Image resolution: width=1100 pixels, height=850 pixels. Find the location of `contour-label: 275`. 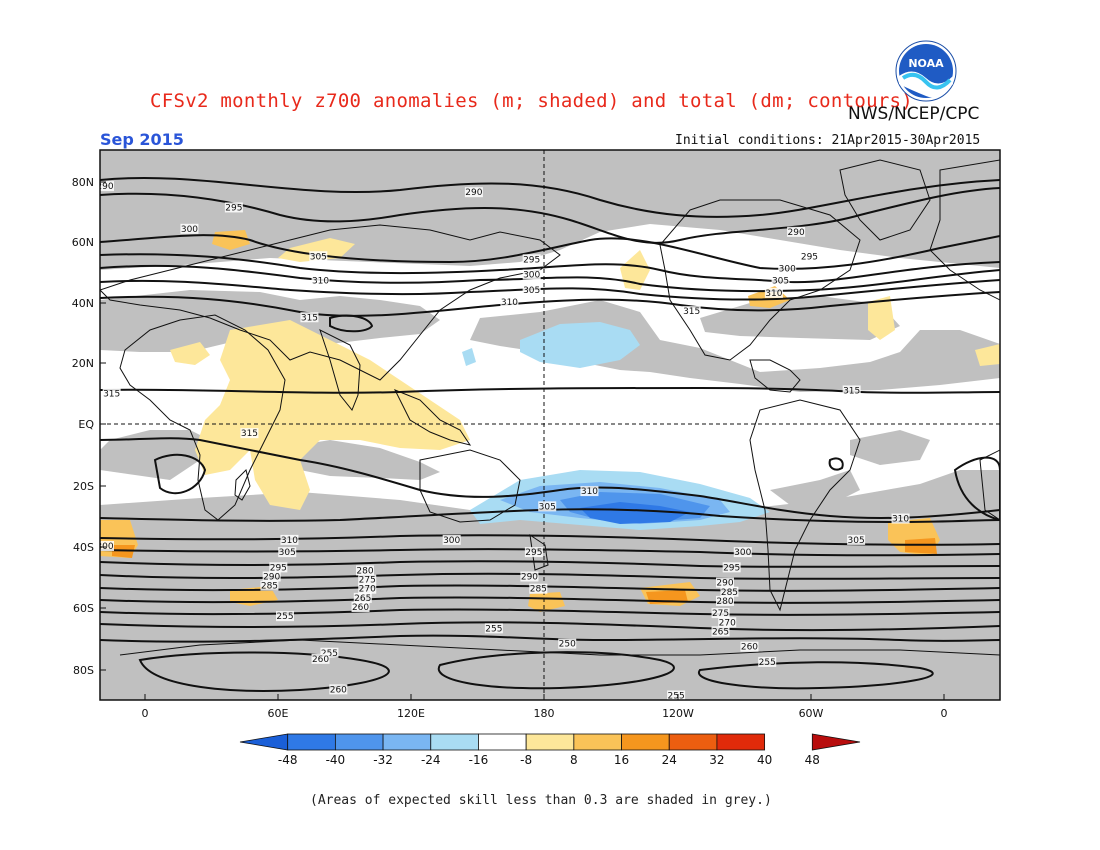

contour-label: 275 is located at coordinates (720, 614).